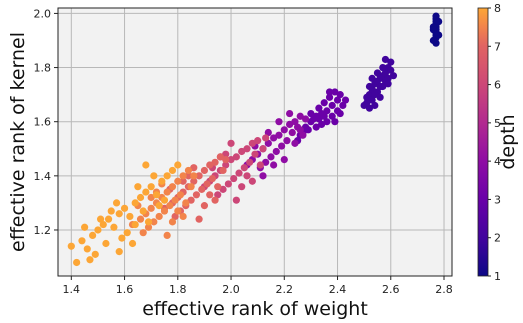 This screenshot has height=323, width=523. What do you see at coordinates (338, 289) in the screenshot?
I see `x-tick-label: 2.4` at bounding box center [338, 289].